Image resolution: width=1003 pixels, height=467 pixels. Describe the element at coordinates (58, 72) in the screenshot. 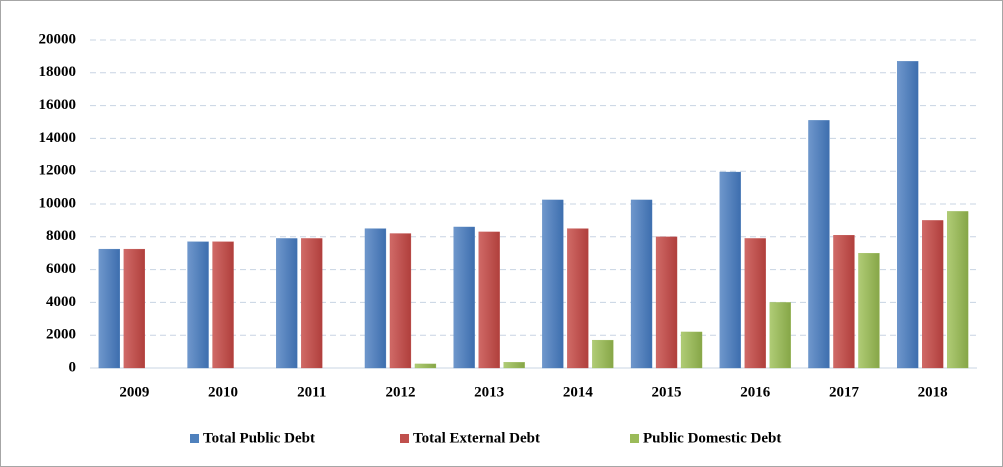

I see `y-tick-label: 18000` at that location.